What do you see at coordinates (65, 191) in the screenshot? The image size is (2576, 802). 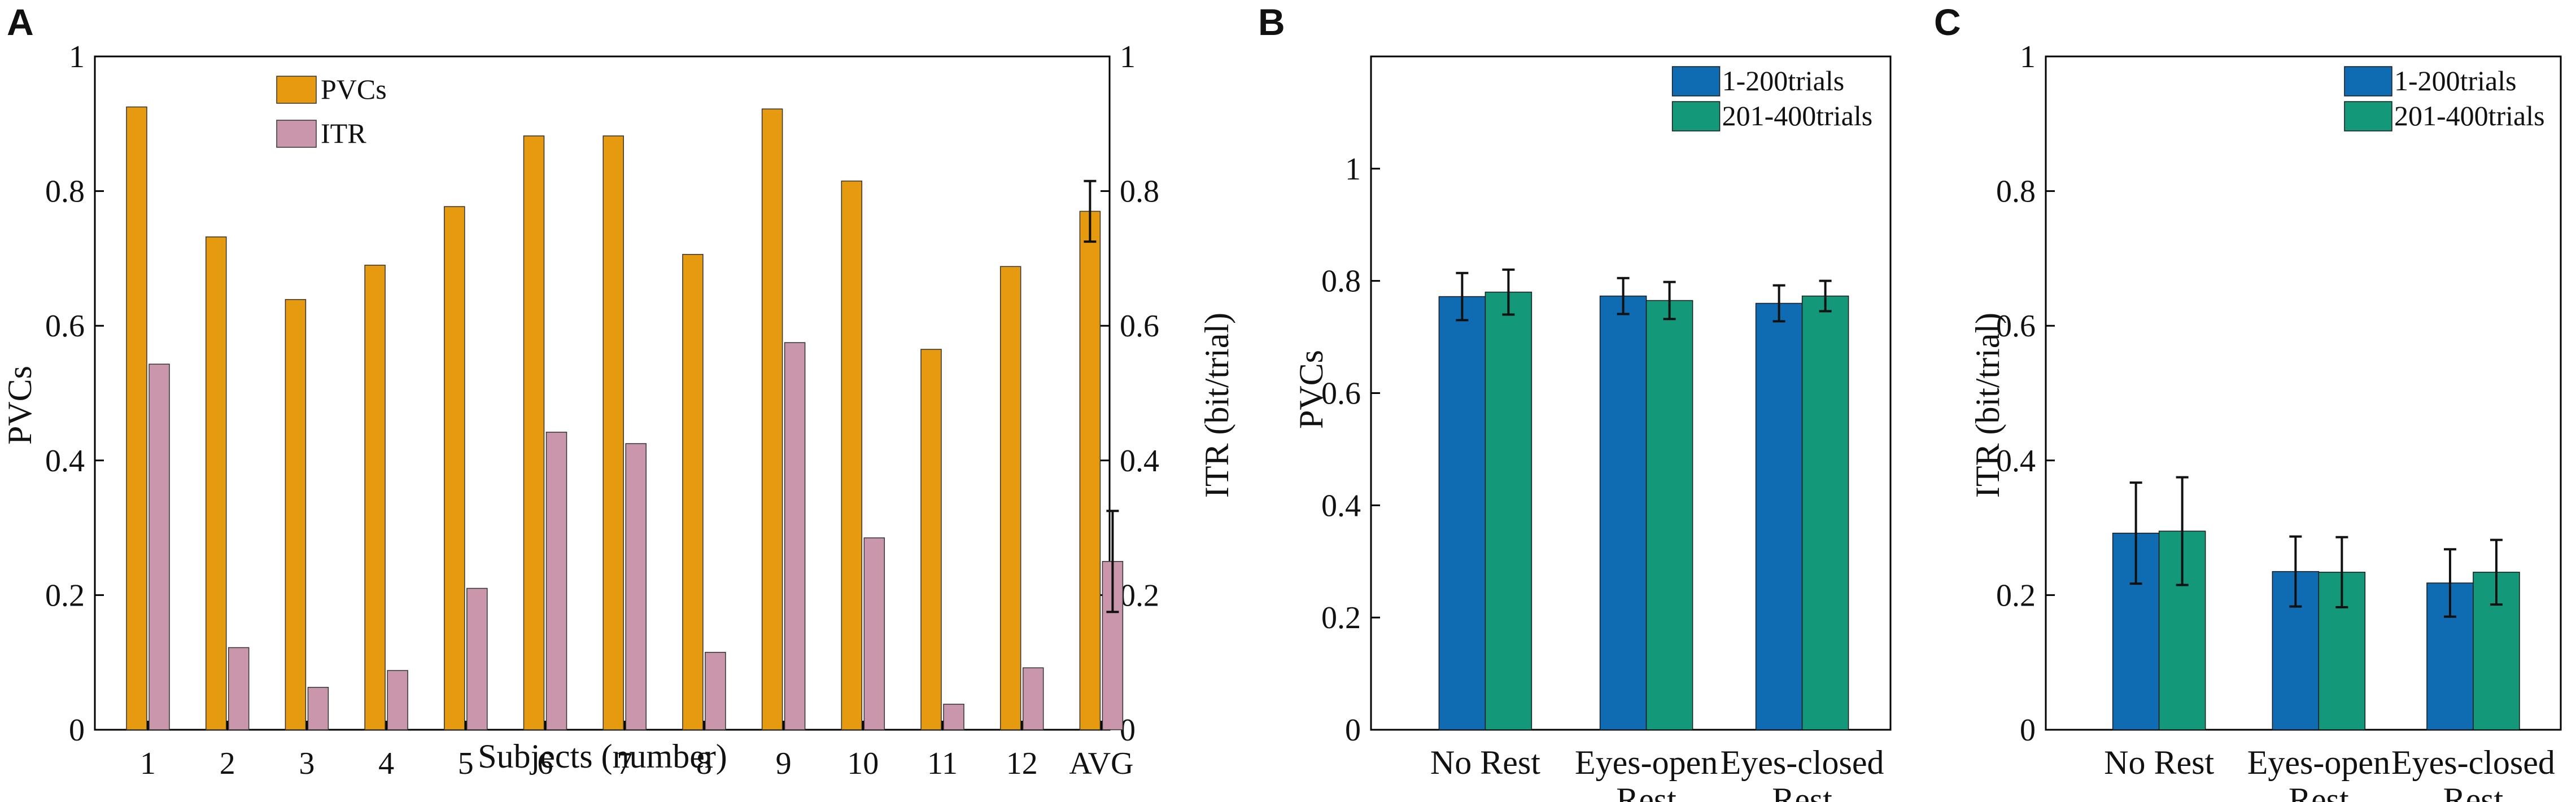 I see `panel-a-ytick-label: 0.8` at bounding box center [65, 191].